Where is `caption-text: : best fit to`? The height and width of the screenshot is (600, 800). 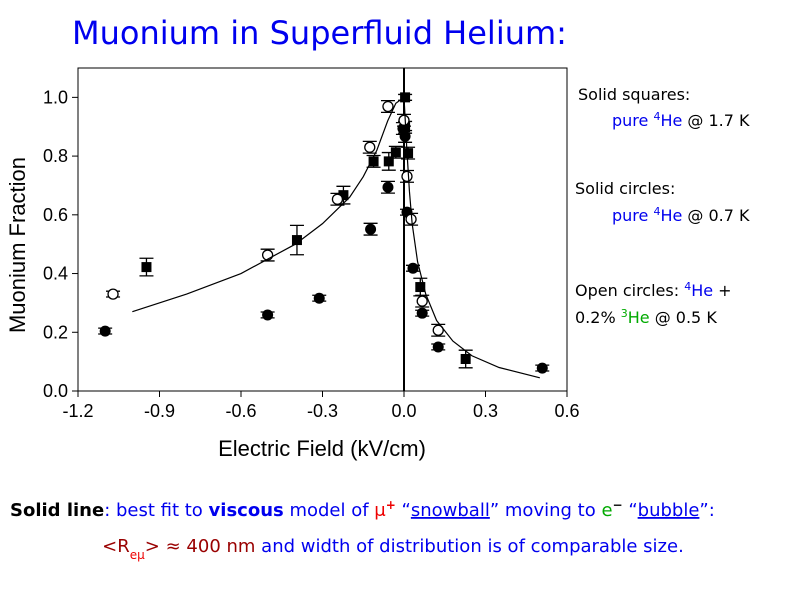 caption-text: : best fit to is located at coordinates (156, 510).